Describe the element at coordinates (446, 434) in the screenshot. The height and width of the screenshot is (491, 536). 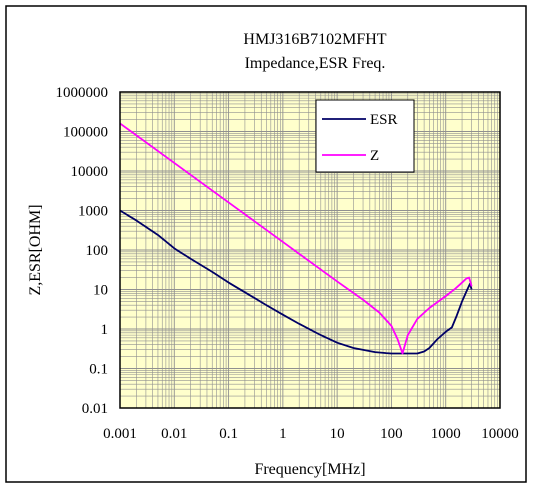
I see `x-tick-label: 1000` at that location.